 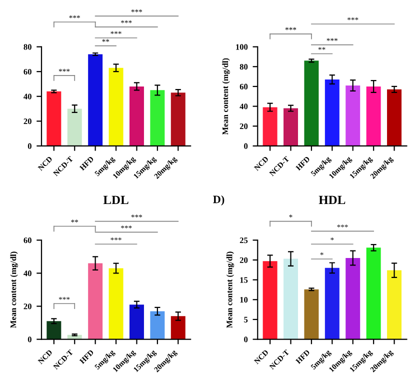 What do you see at coordinates (244, 299) in the screenshot?
I see `y-tick-label: 10` at bounding box center [244, 299].